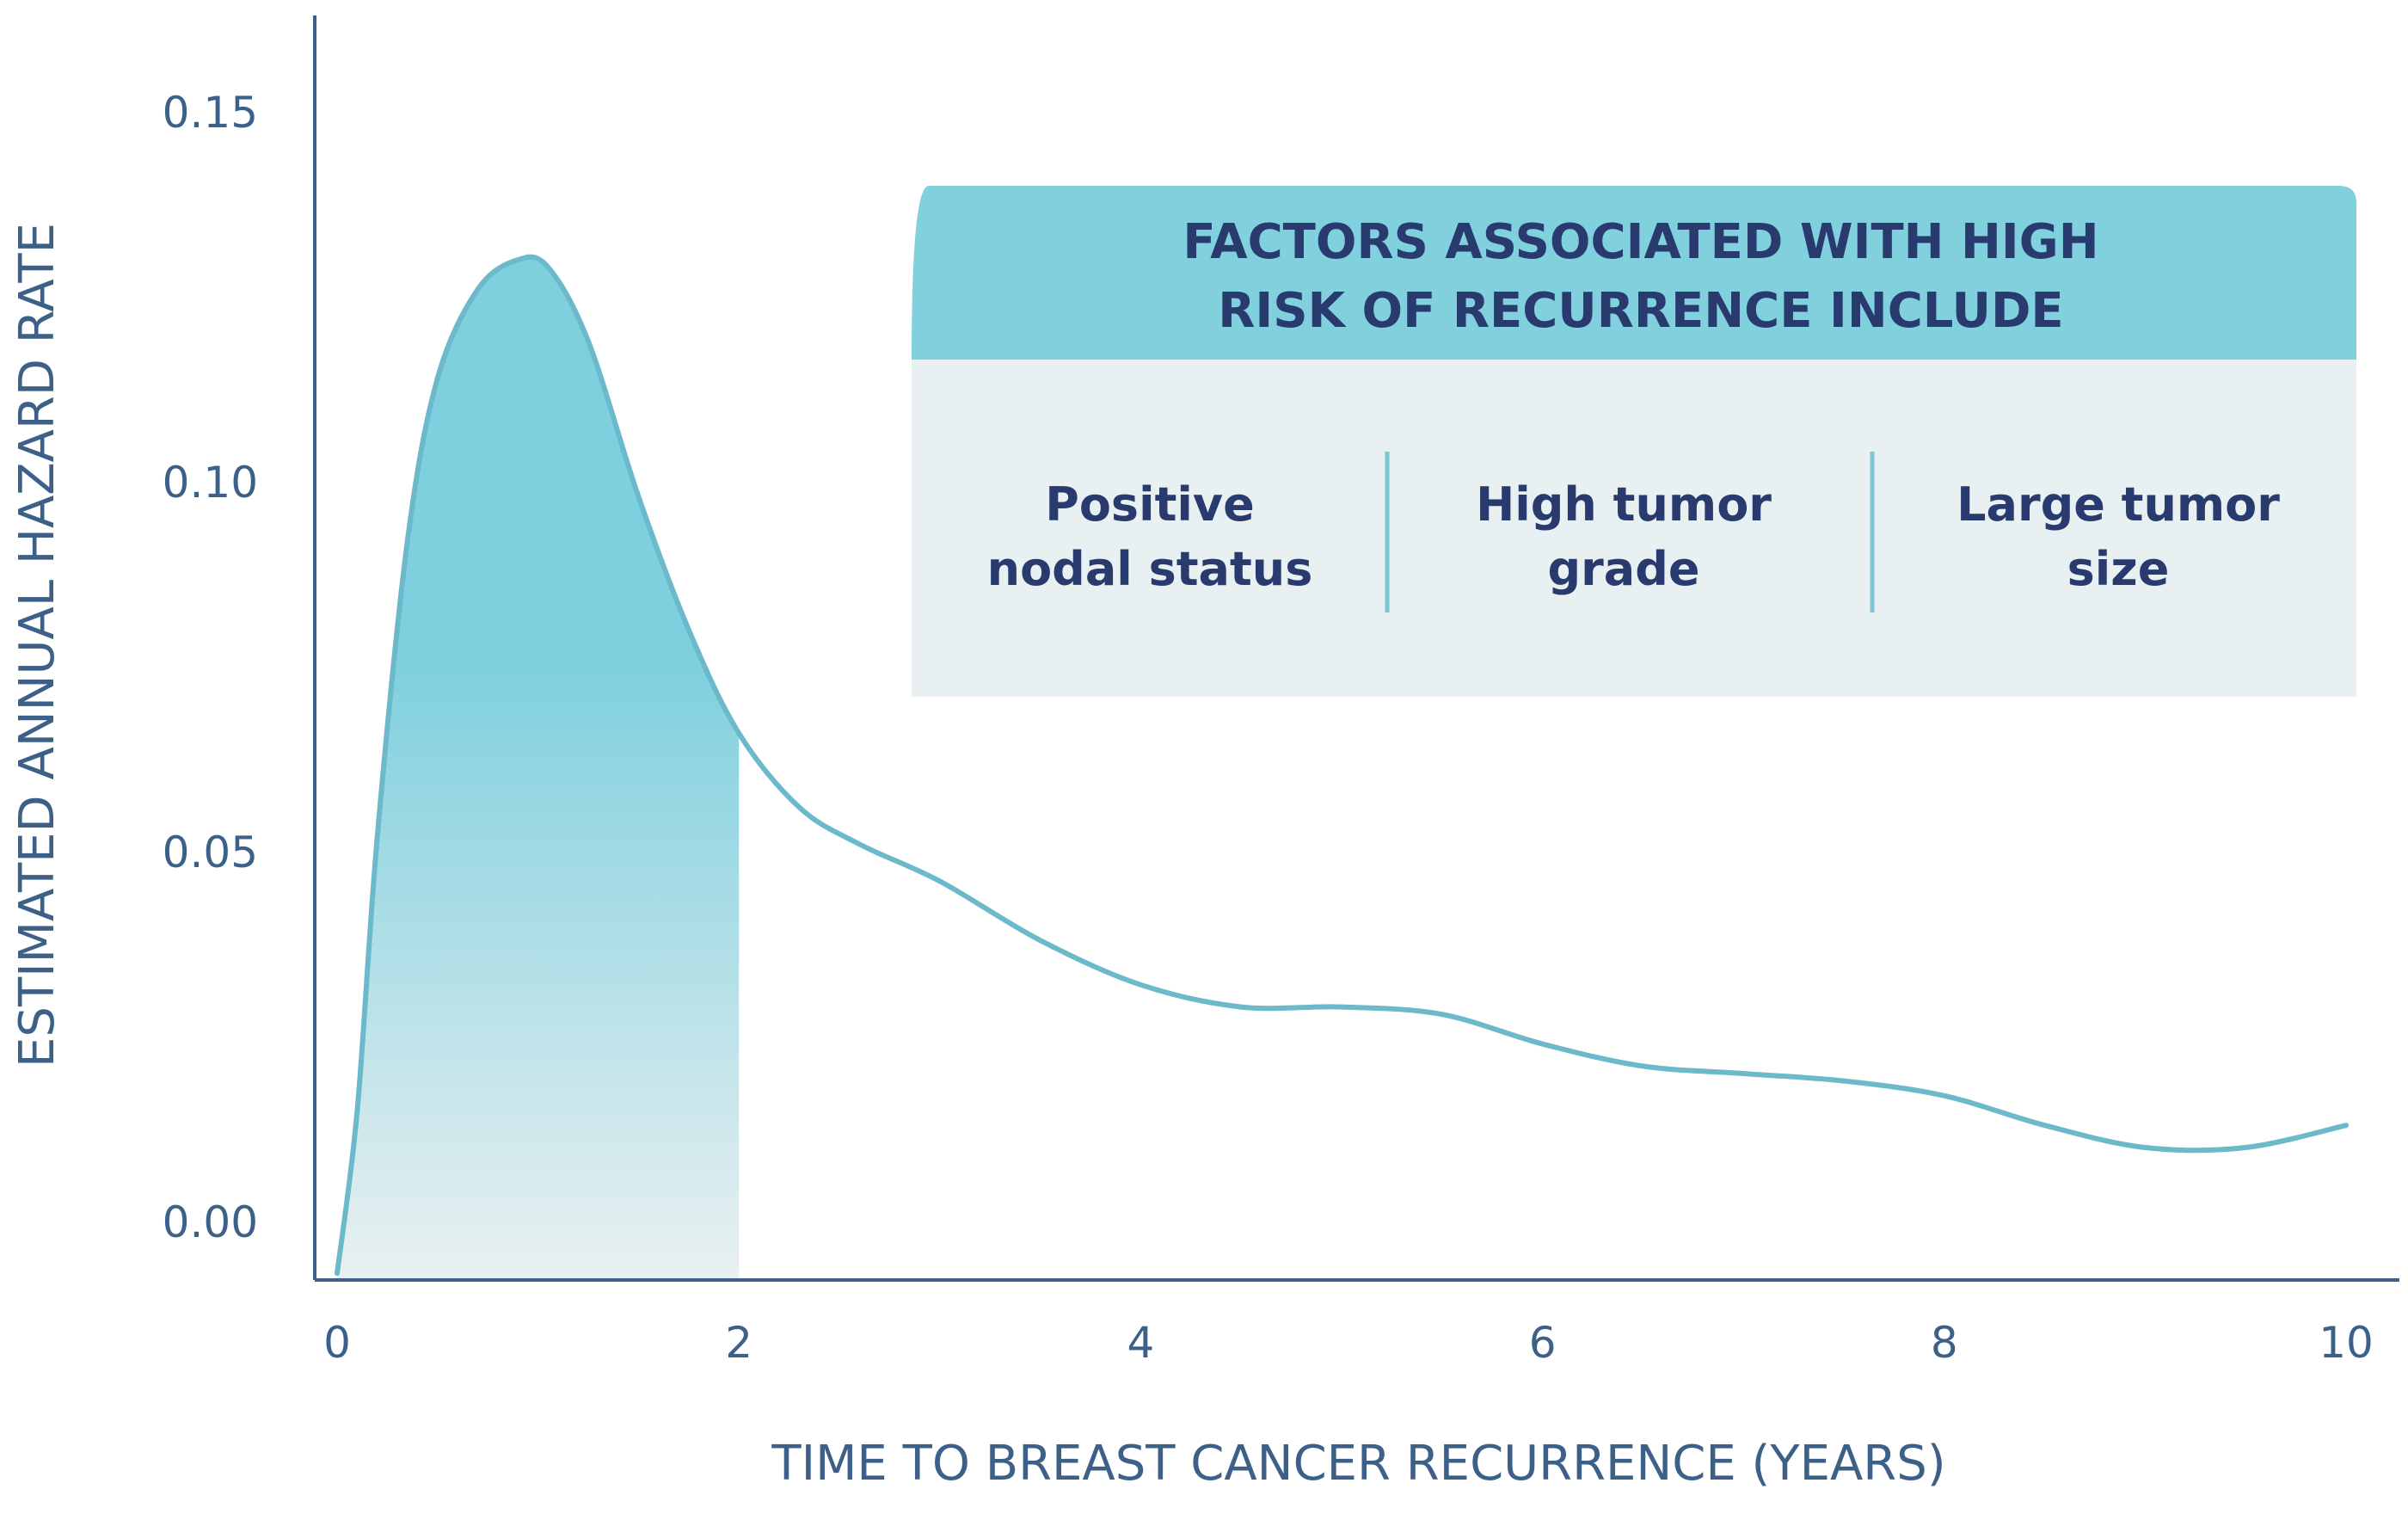 This screenshot has height=1520, width=2408. What do you see at coordinates (1634, 273) in the screenshot?
I see `factors-box-header` at bounding box center [1634, 273].